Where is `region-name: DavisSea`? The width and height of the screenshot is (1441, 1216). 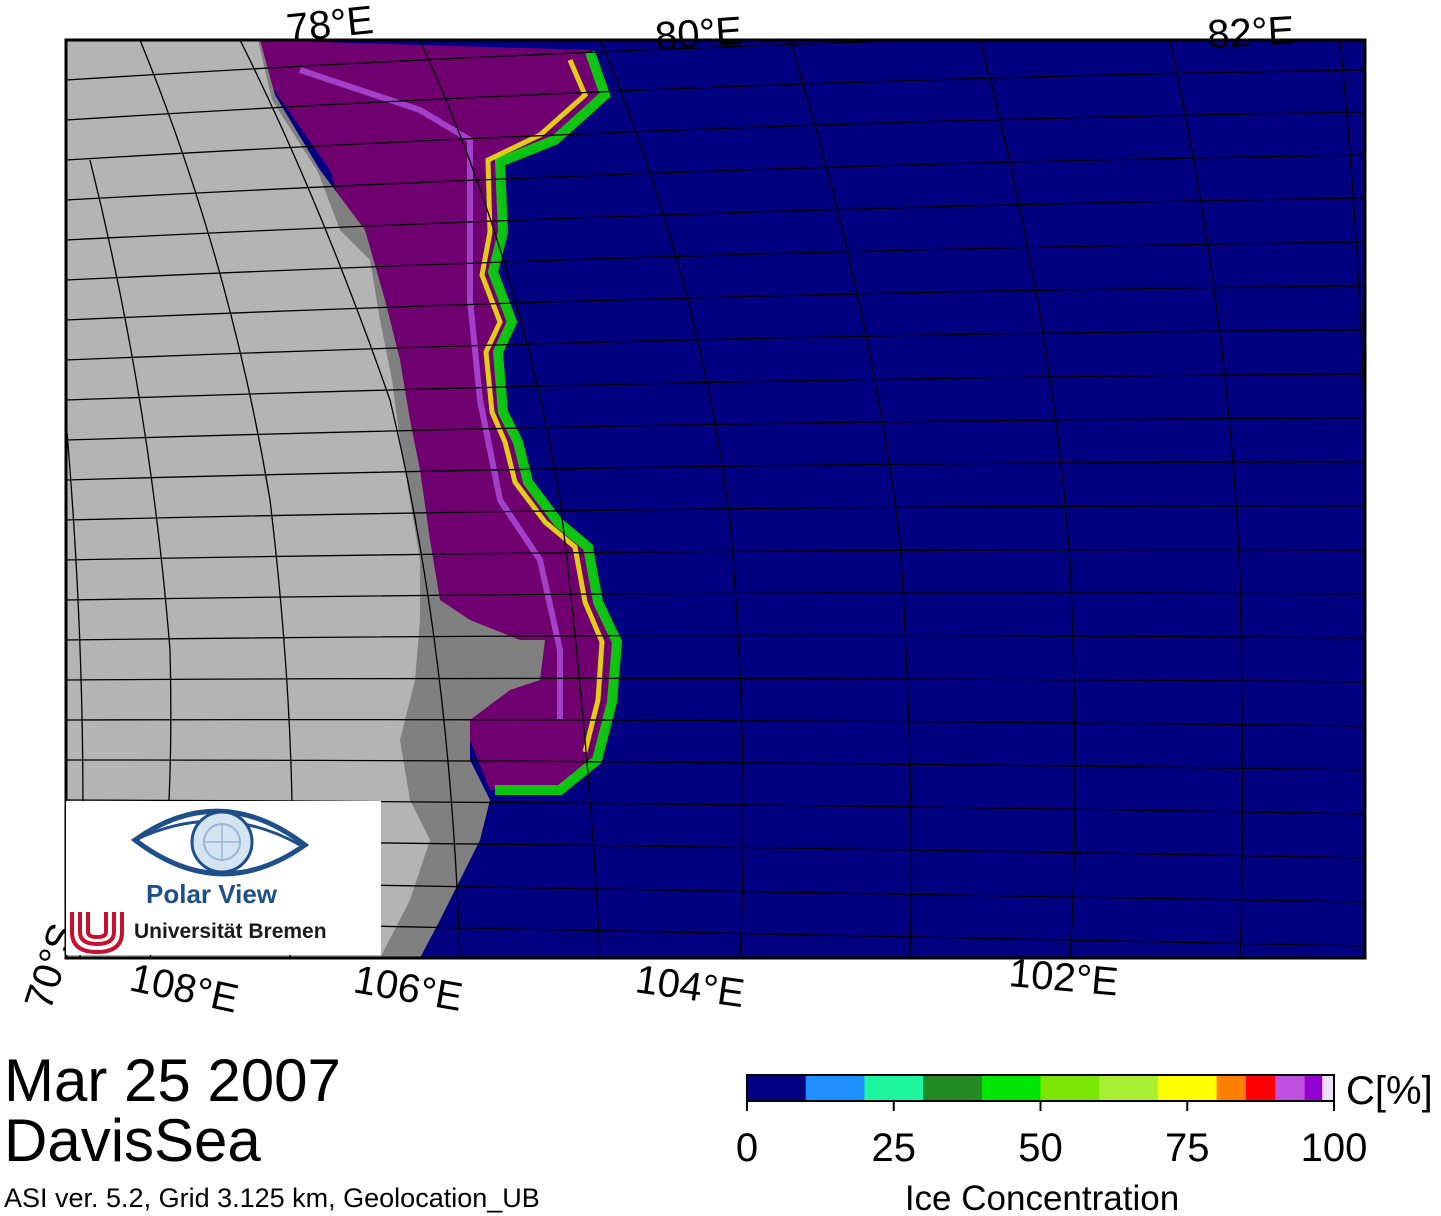
region-name: DavisSea is located at coordinates (132, 1140).